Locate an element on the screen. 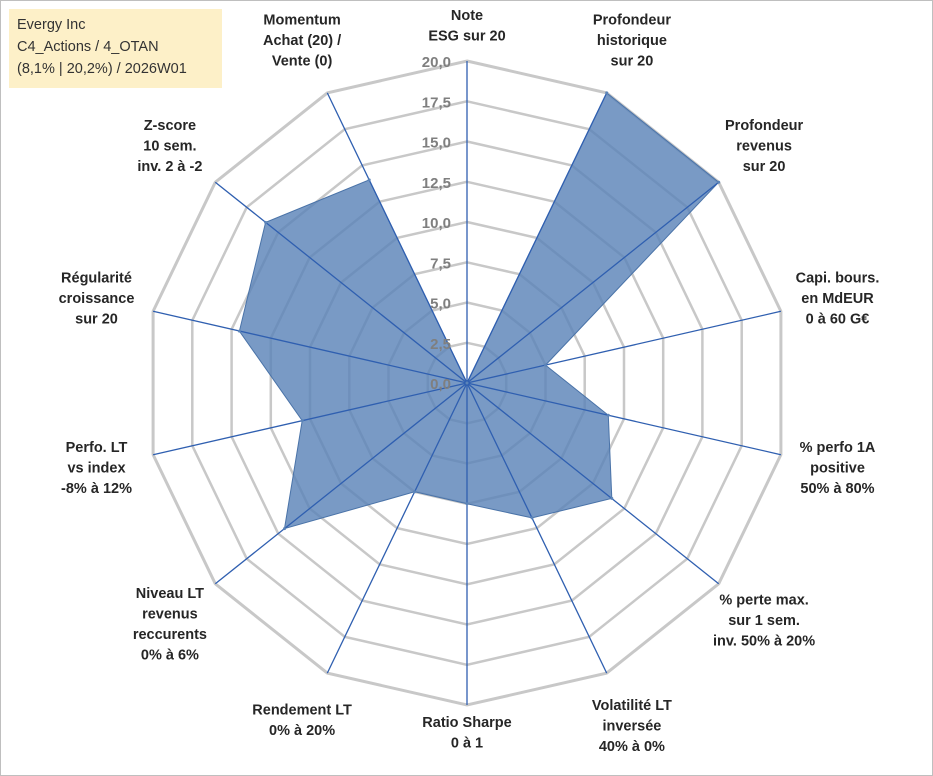  tick-label: 0,0 is located at coordinates (440, 384).